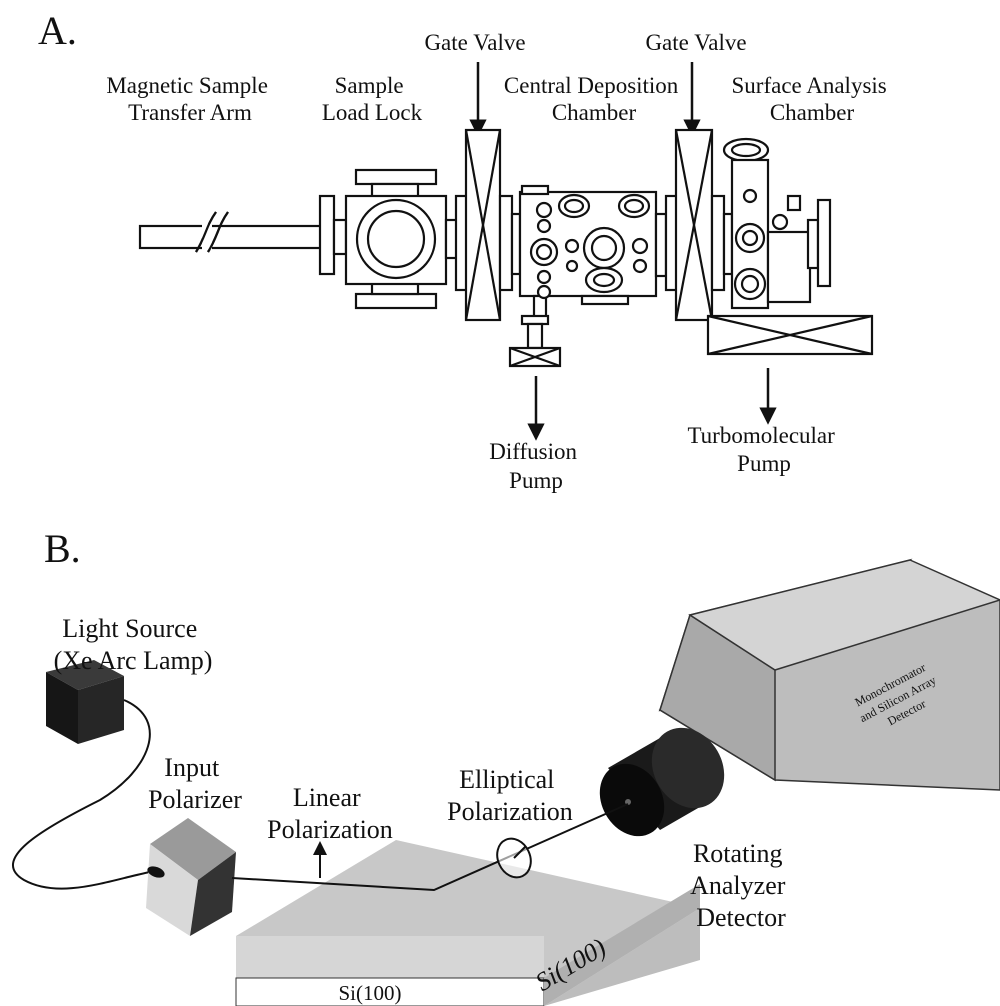  Describe the element at coordinates (594, 99) in the screenshot. I see `label-deposition-chamber: Central Deposition Chamber` at that location.